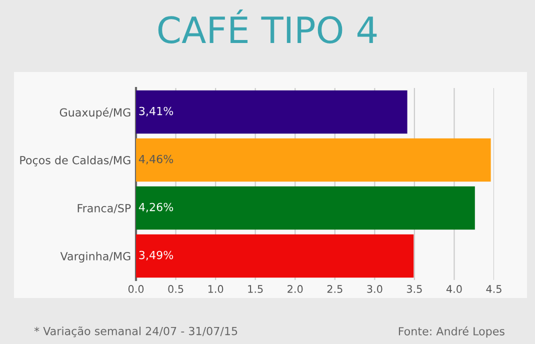 Image resolution: width=535 pixels, height=344 pixels. Describe the element at coordinates (156, 159) in the screenshot. I see `data-label: 4,46%` at that location.